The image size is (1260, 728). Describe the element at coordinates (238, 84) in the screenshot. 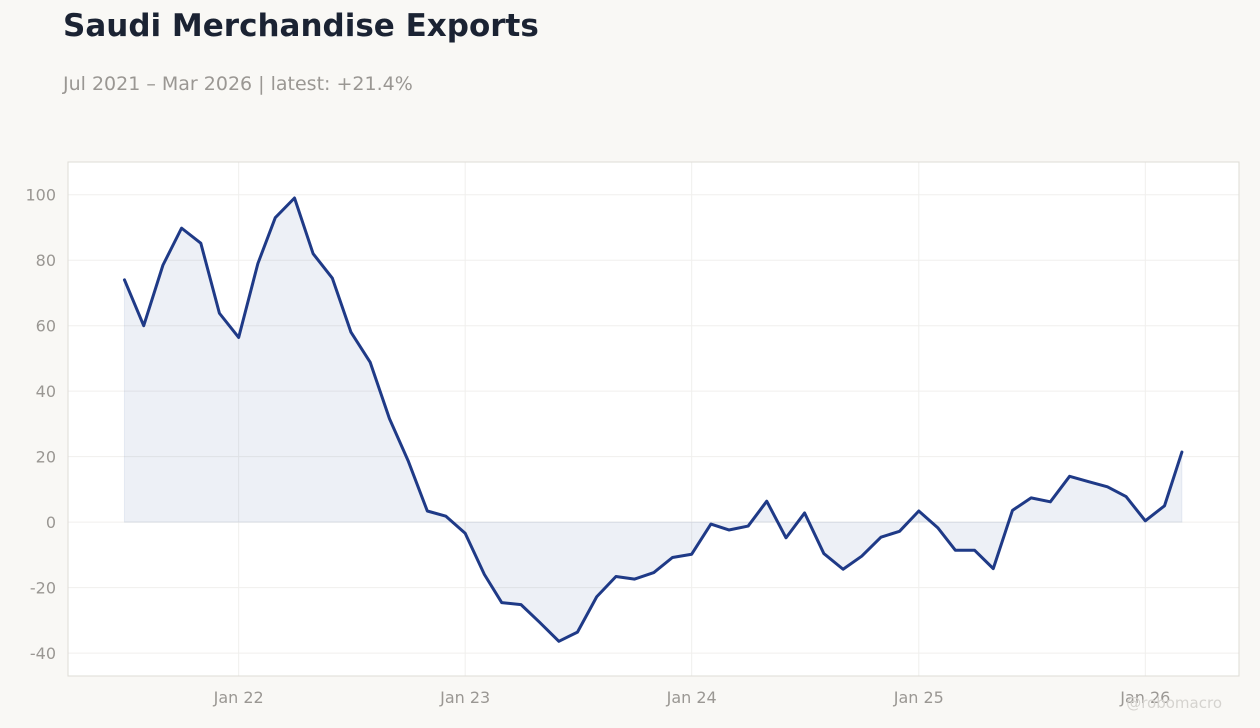

I see `chart-subtitle: Jul 2021 – Mar 2026 | latest: +21.4%` at that location.